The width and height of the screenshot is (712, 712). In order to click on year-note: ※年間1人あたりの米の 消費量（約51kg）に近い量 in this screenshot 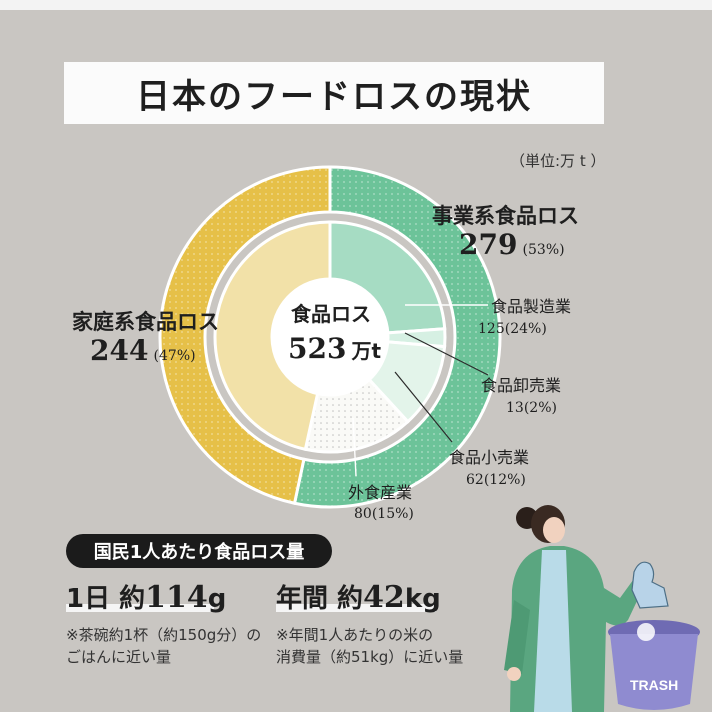, I will do `click(369, 646)`.